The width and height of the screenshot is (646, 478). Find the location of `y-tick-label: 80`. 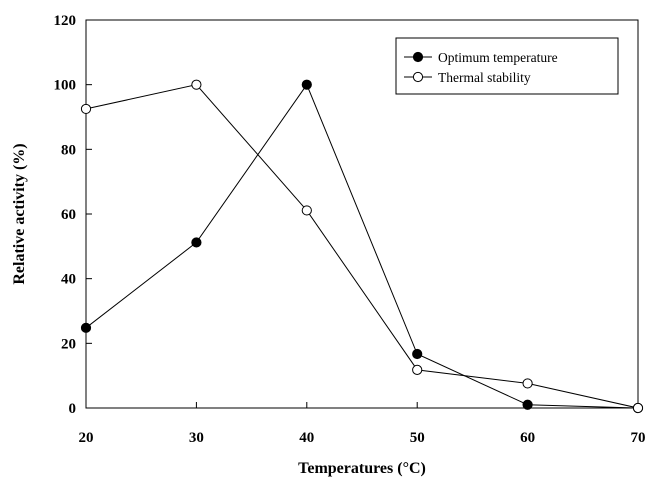

y-tick-label: 80 is located at coordinates (68, 150).